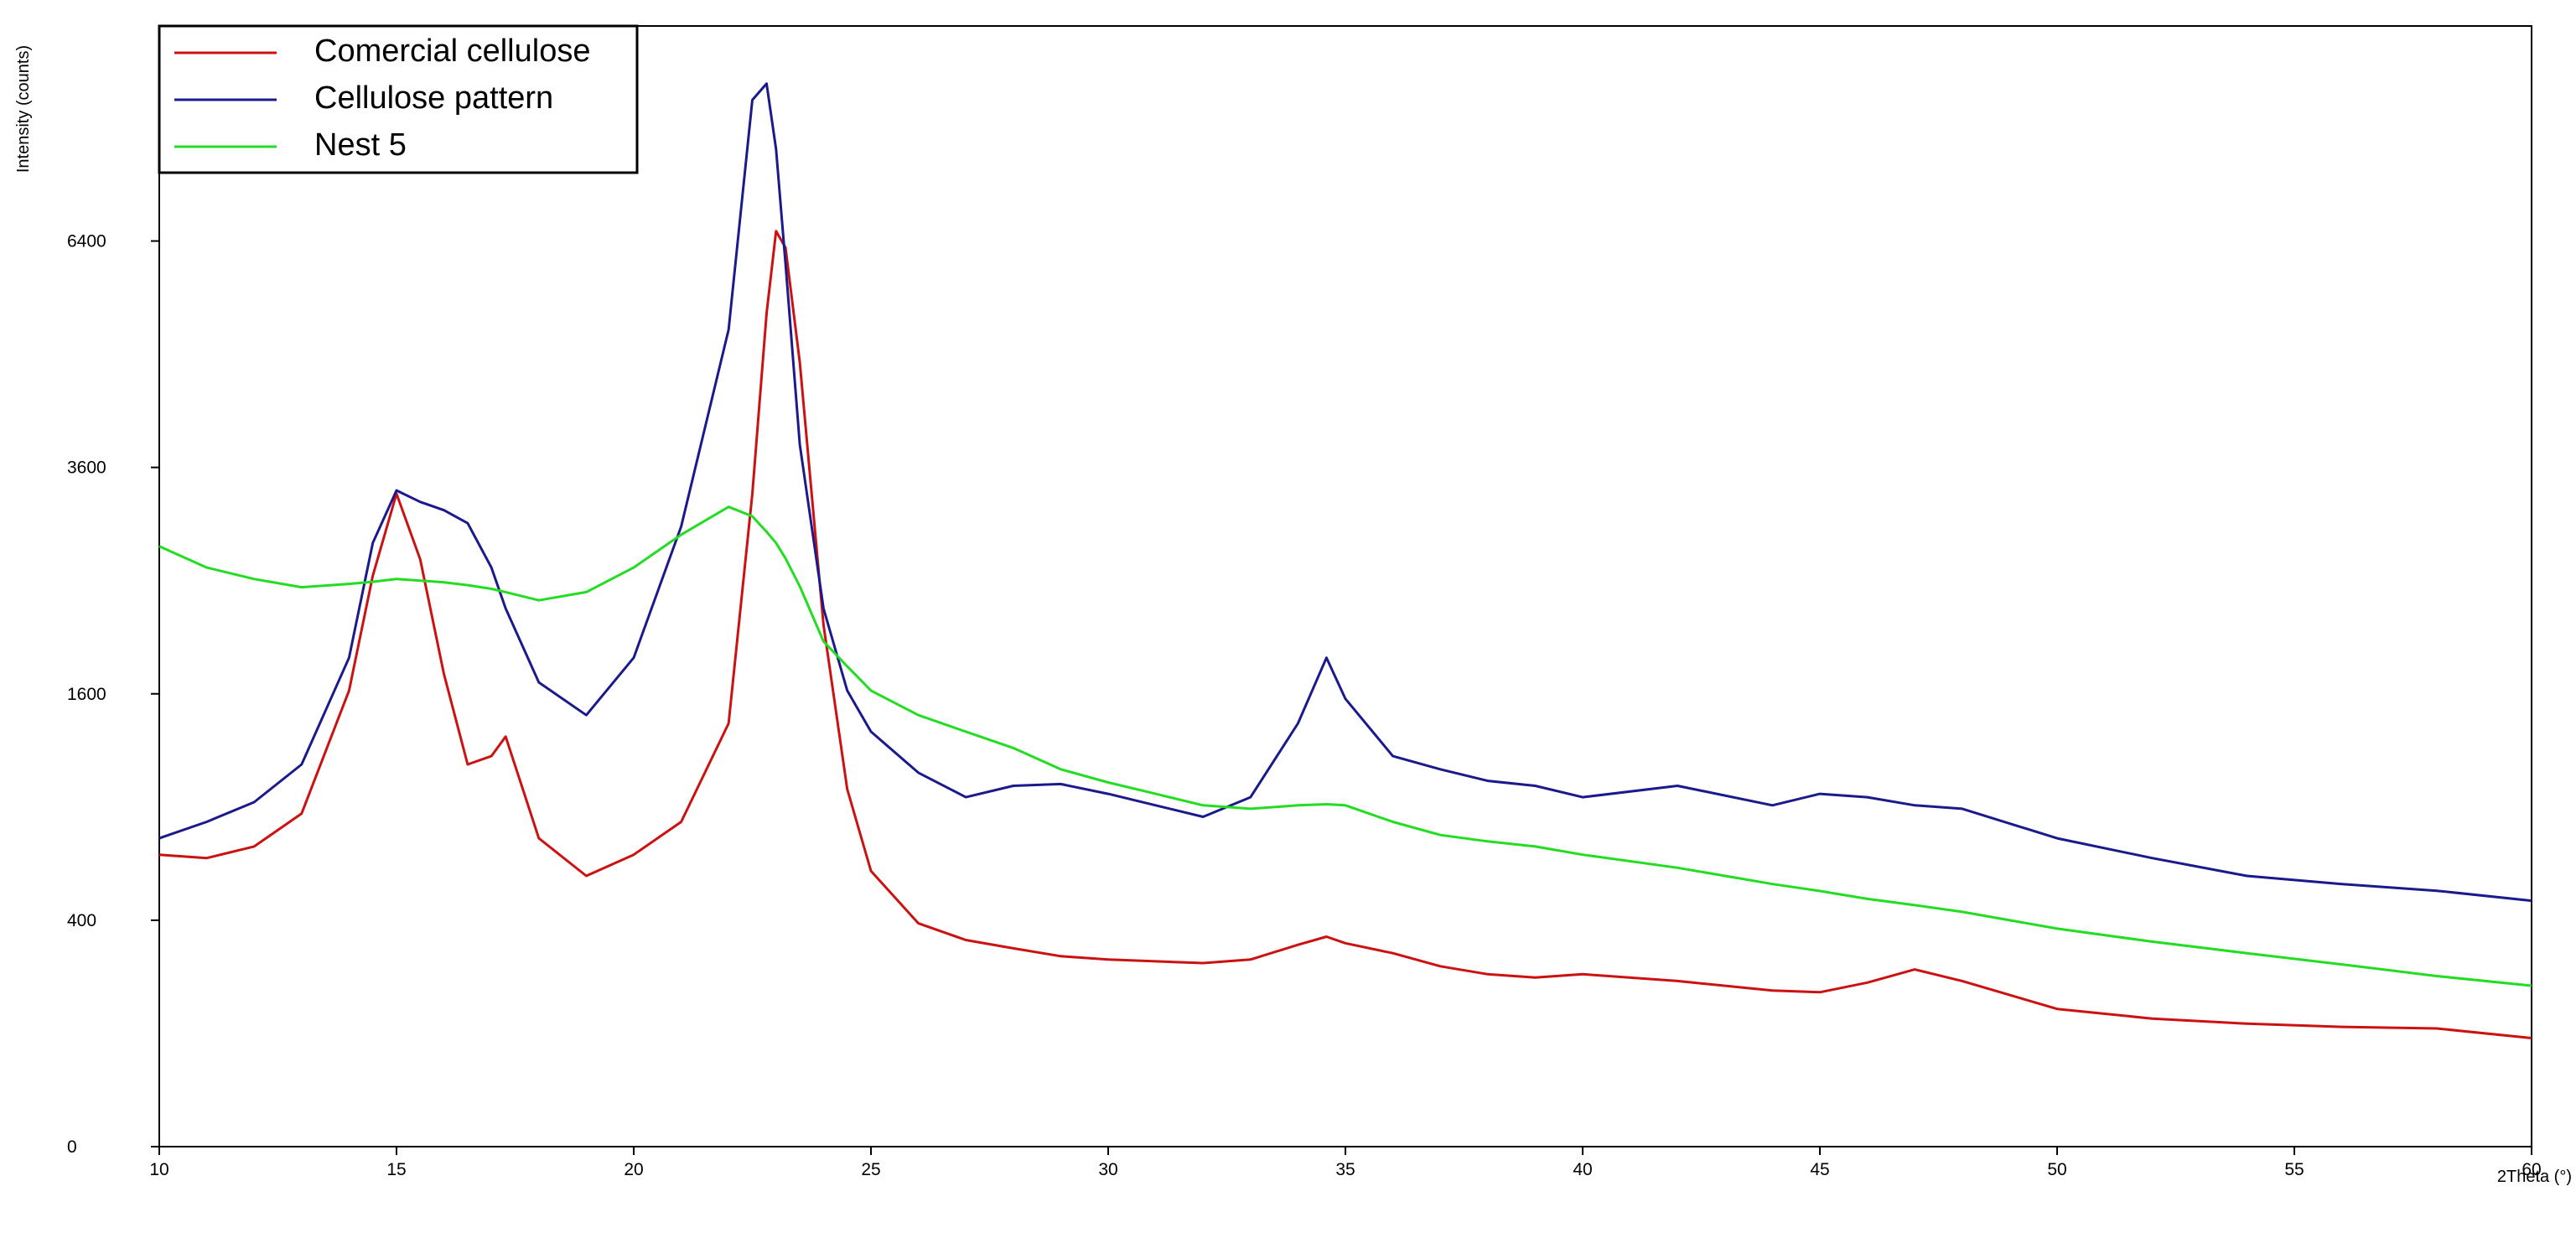 The image size is (2576, 1238). What do you see at coordinates (86, 694) in the screenshot?
I see `y-tick-label: 1600` at bounding box center [86, 694].